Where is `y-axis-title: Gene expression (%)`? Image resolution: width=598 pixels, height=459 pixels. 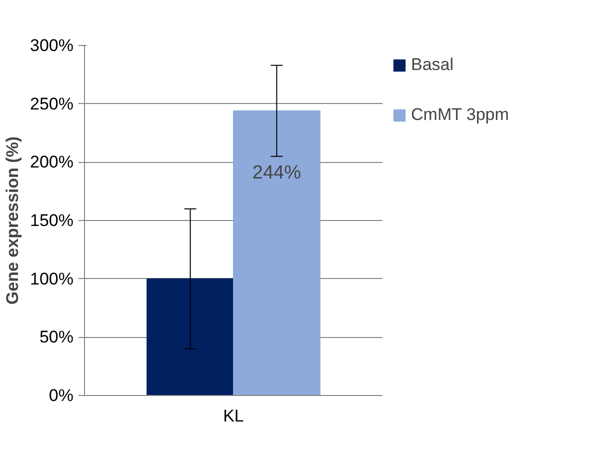 y-axis-title: Gene expression (%) is located at coordinates (12, 220).